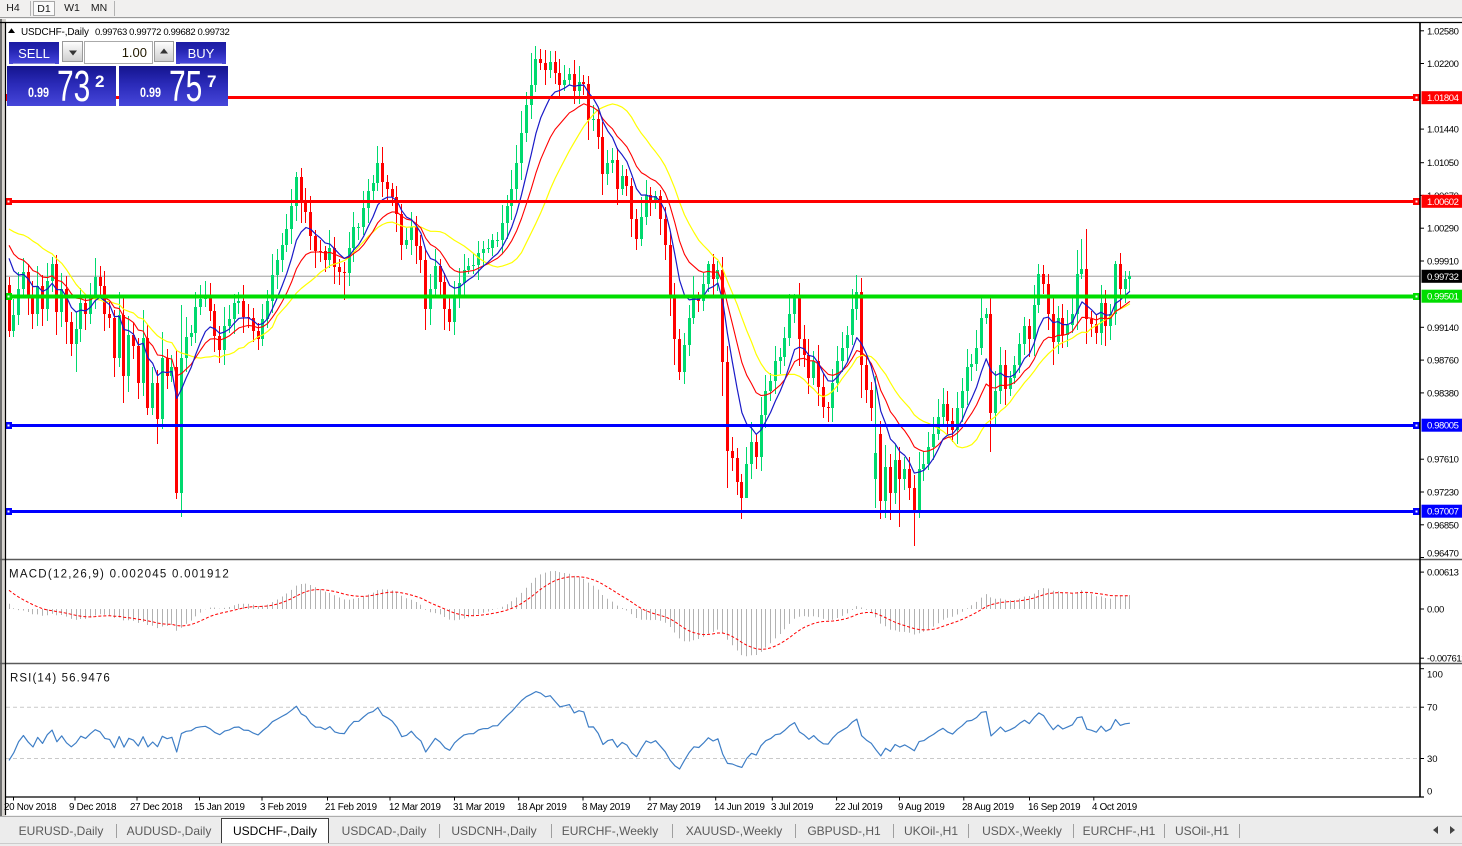 This screenshot has width=1462, height=846. What do you see at coordinates (1114, 807) in the screenshot?
I see `svg-text: 4 Oct 2019` at bounding box center [1114, 807].